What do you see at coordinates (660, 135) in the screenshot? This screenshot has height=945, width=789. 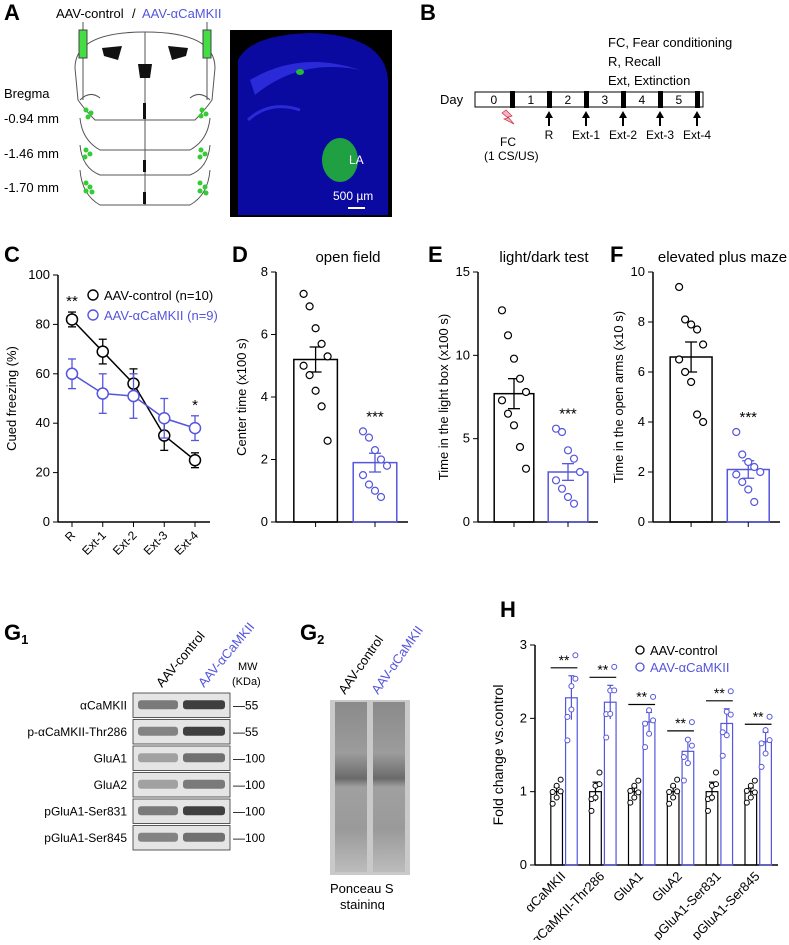 I see `timeline-event: Ext-3` at bounding box center [660, 135].